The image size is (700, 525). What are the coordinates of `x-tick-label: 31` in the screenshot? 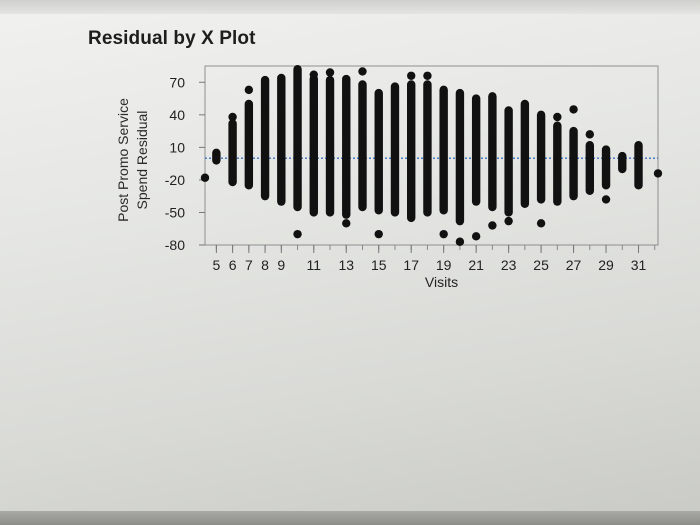 It's located at (639, 265).